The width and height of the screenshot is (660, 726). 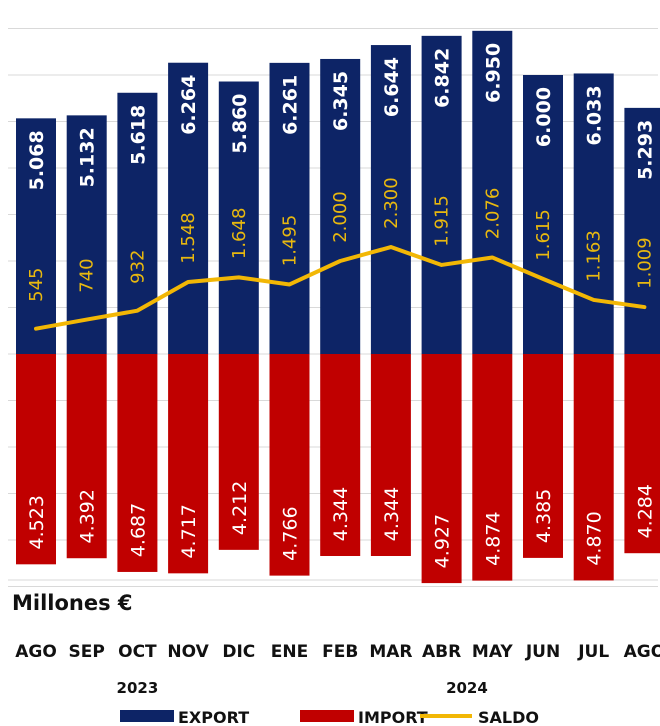 I want to click on x-tick-label: SEP, so click(x=87, y=652).